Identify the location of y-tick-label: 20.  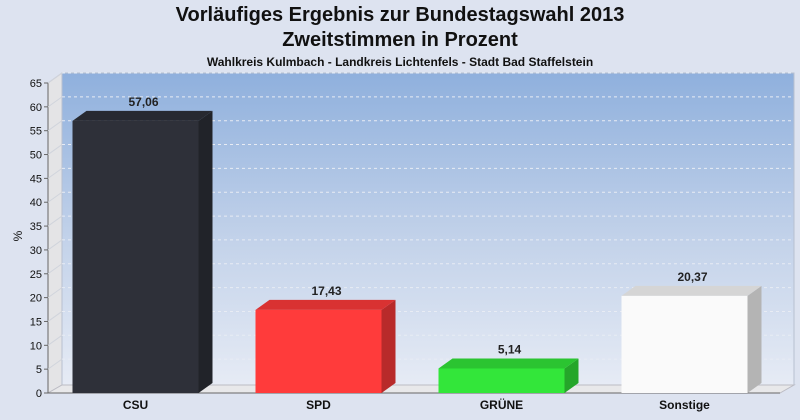
(36, 299).